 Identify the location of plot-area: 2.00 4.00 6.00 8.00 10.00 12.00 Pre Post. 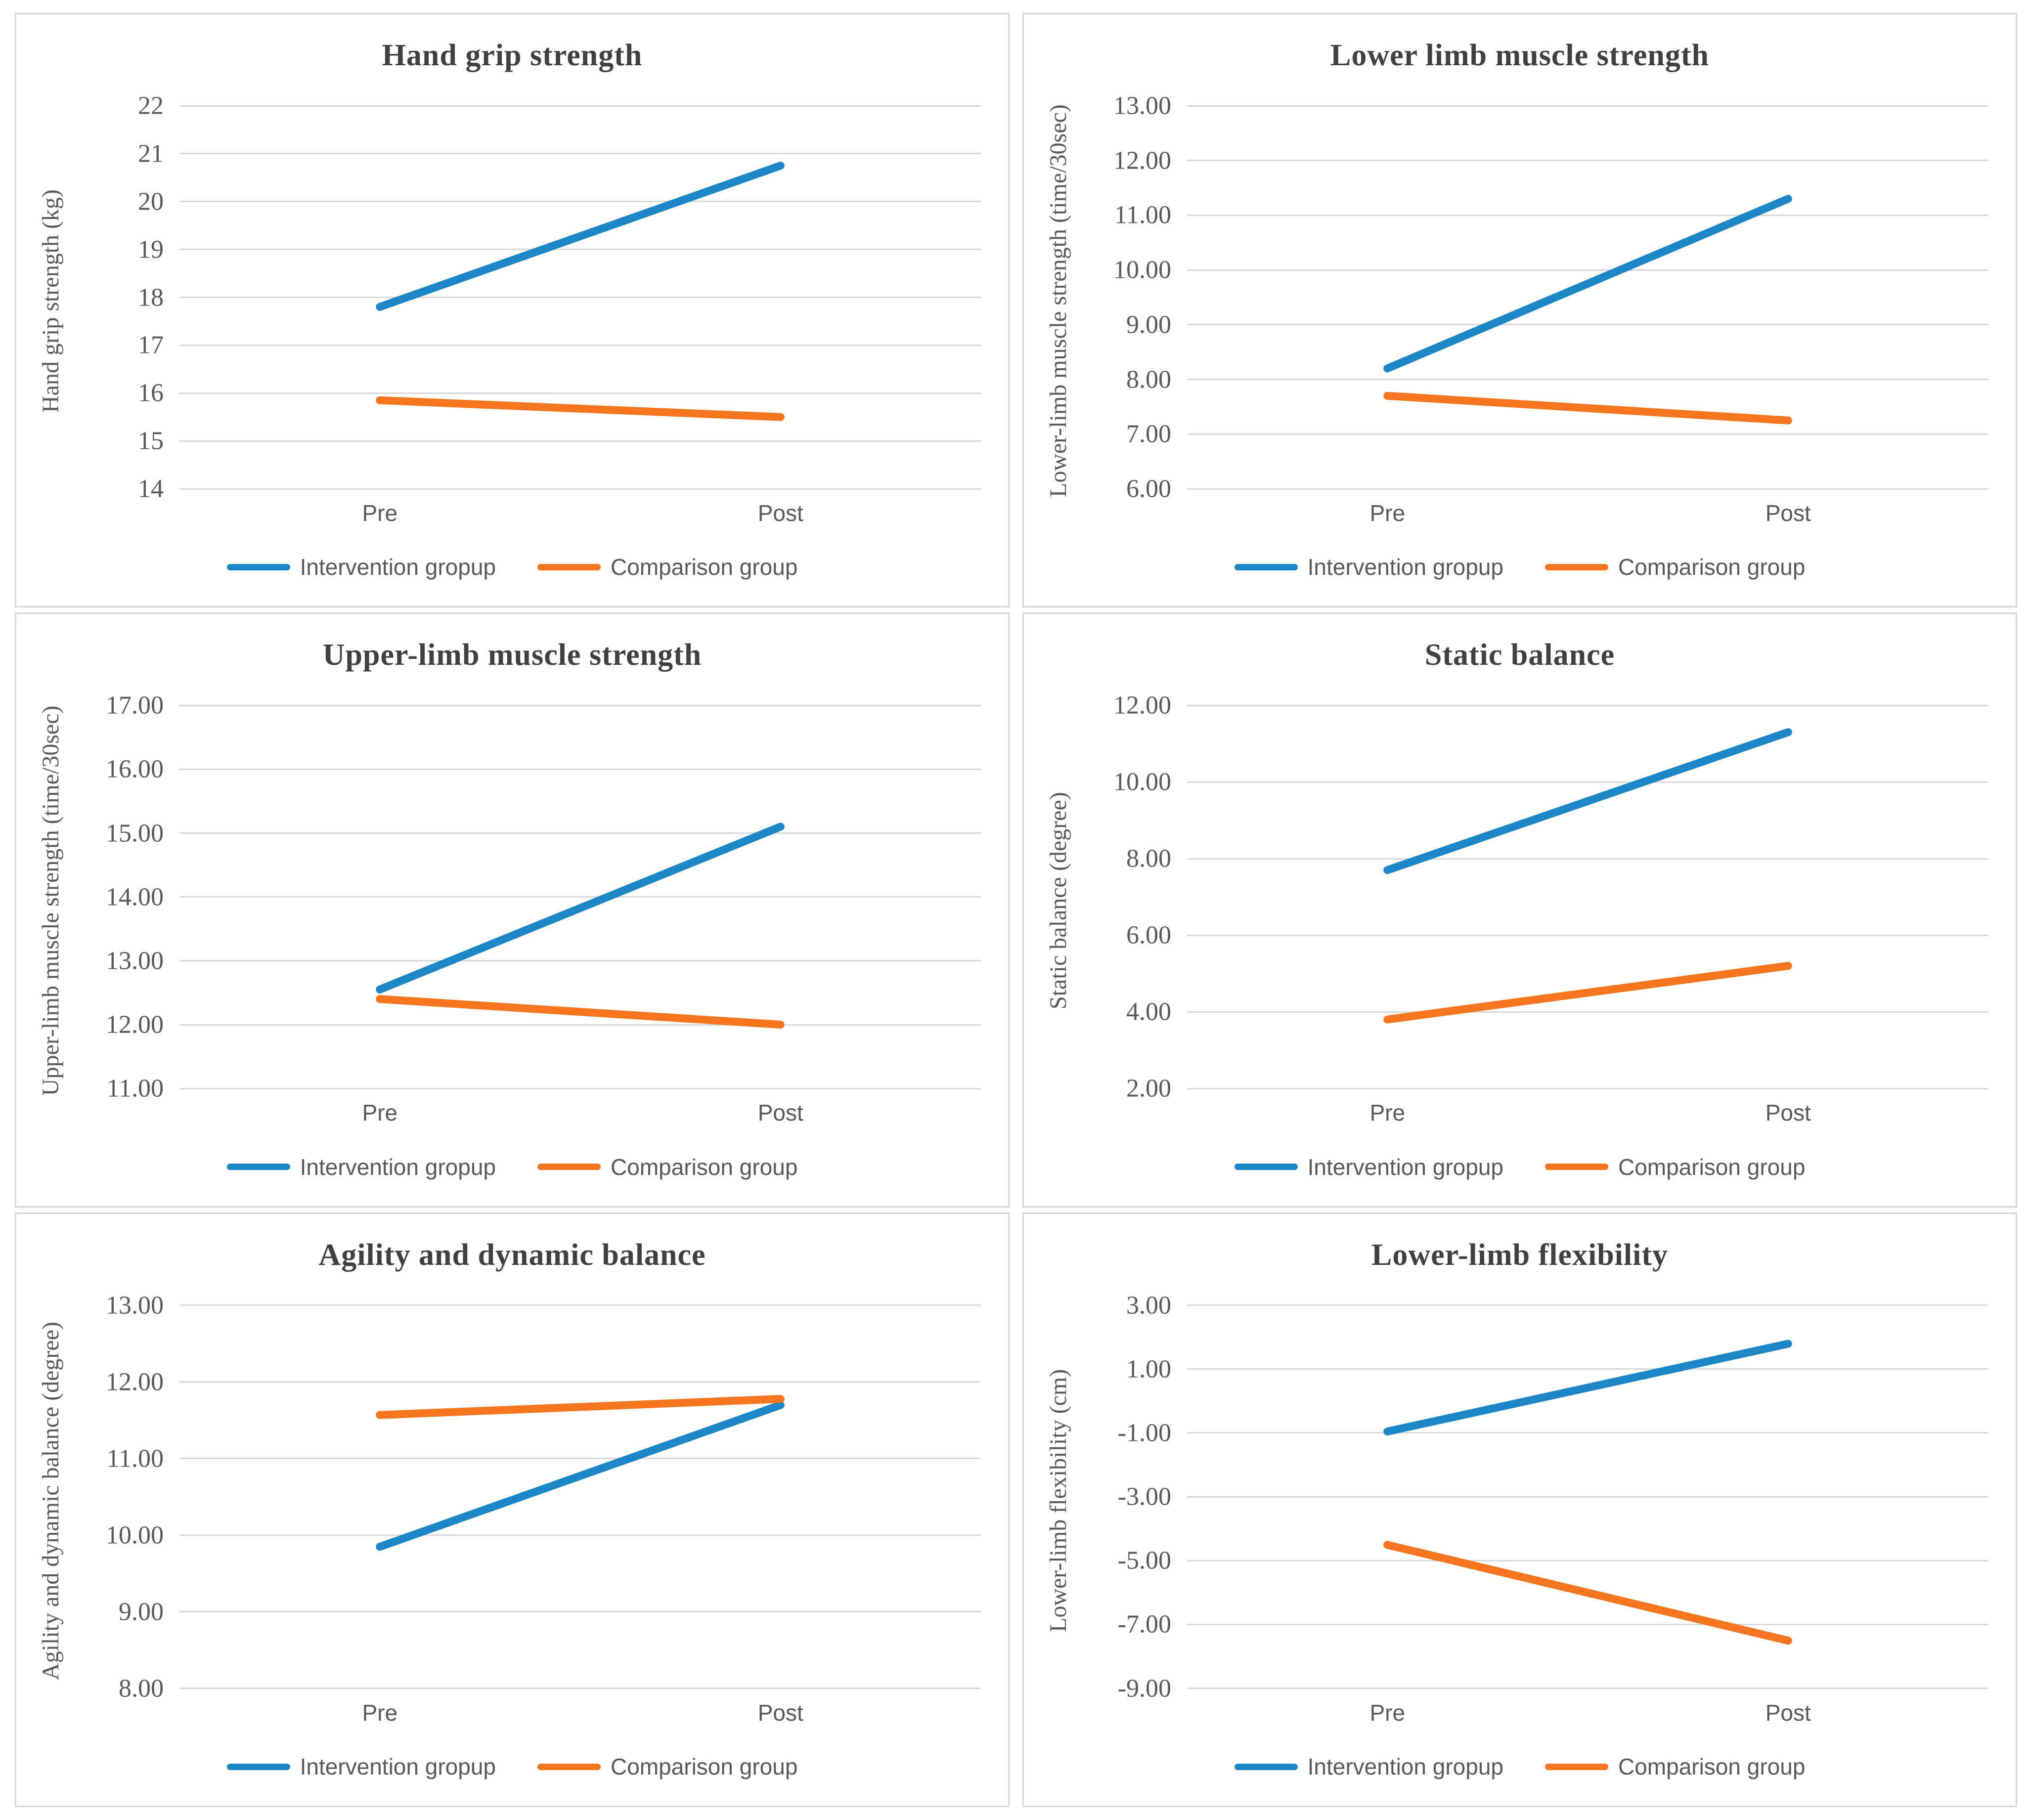
(1550, 909).